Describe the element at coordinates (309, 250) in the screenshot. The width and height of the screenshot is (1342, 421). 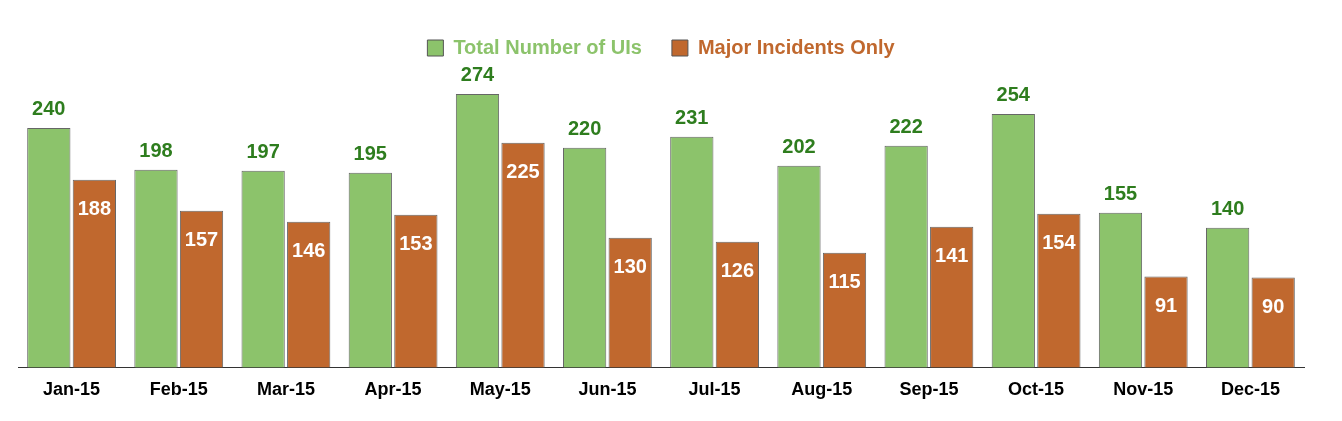
I see `data-label: 146` at that location.